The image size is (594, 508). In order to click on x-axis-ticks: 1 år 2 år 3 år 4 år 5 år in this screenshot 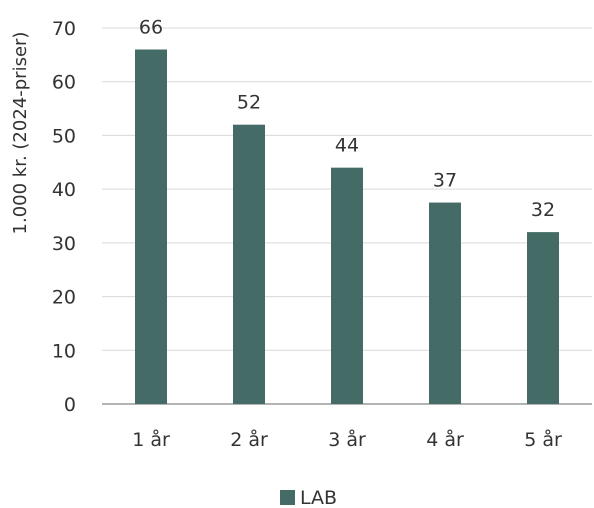, I will do `click(347, 439)`.